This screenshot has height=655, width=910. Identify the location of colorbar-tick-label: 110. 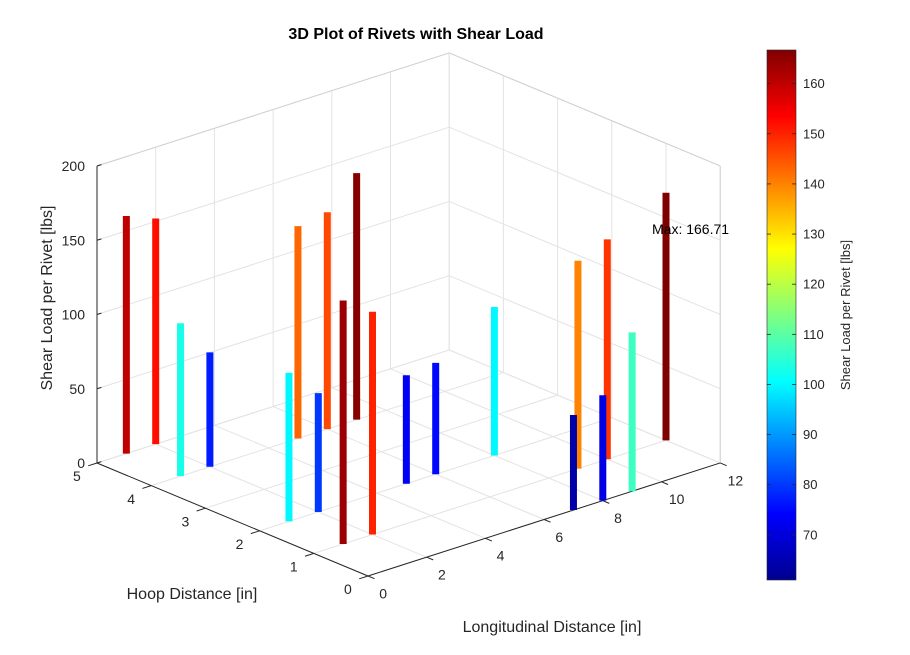
(813, 334).